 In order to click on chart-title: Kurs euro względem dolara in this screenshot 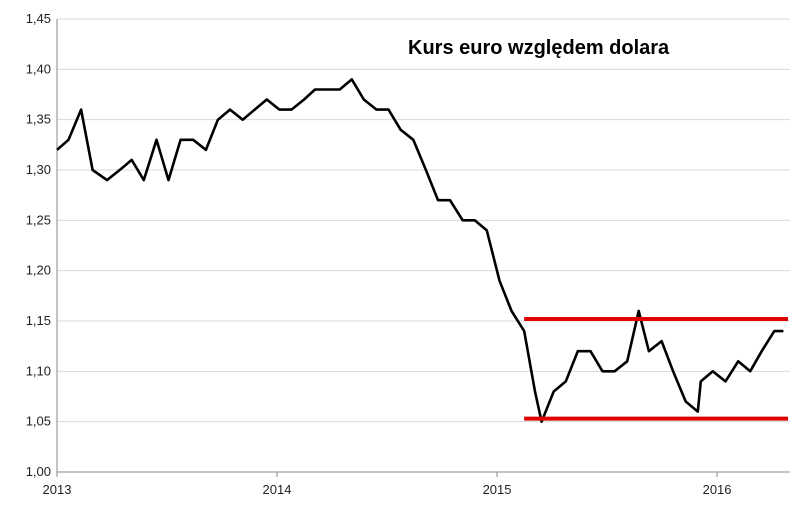, I will do `click(539, 48)`.